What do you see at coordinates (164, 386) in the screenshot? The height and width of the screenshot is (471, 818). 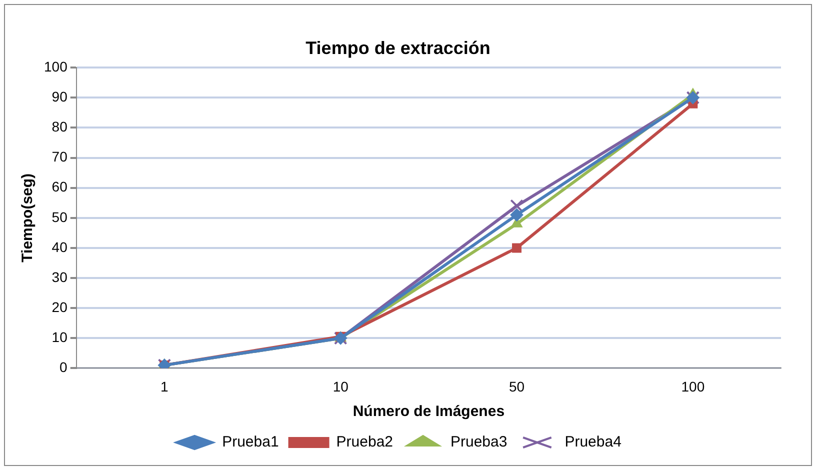 I see `x-tick-label: 1` at bounding box center [164, 386].